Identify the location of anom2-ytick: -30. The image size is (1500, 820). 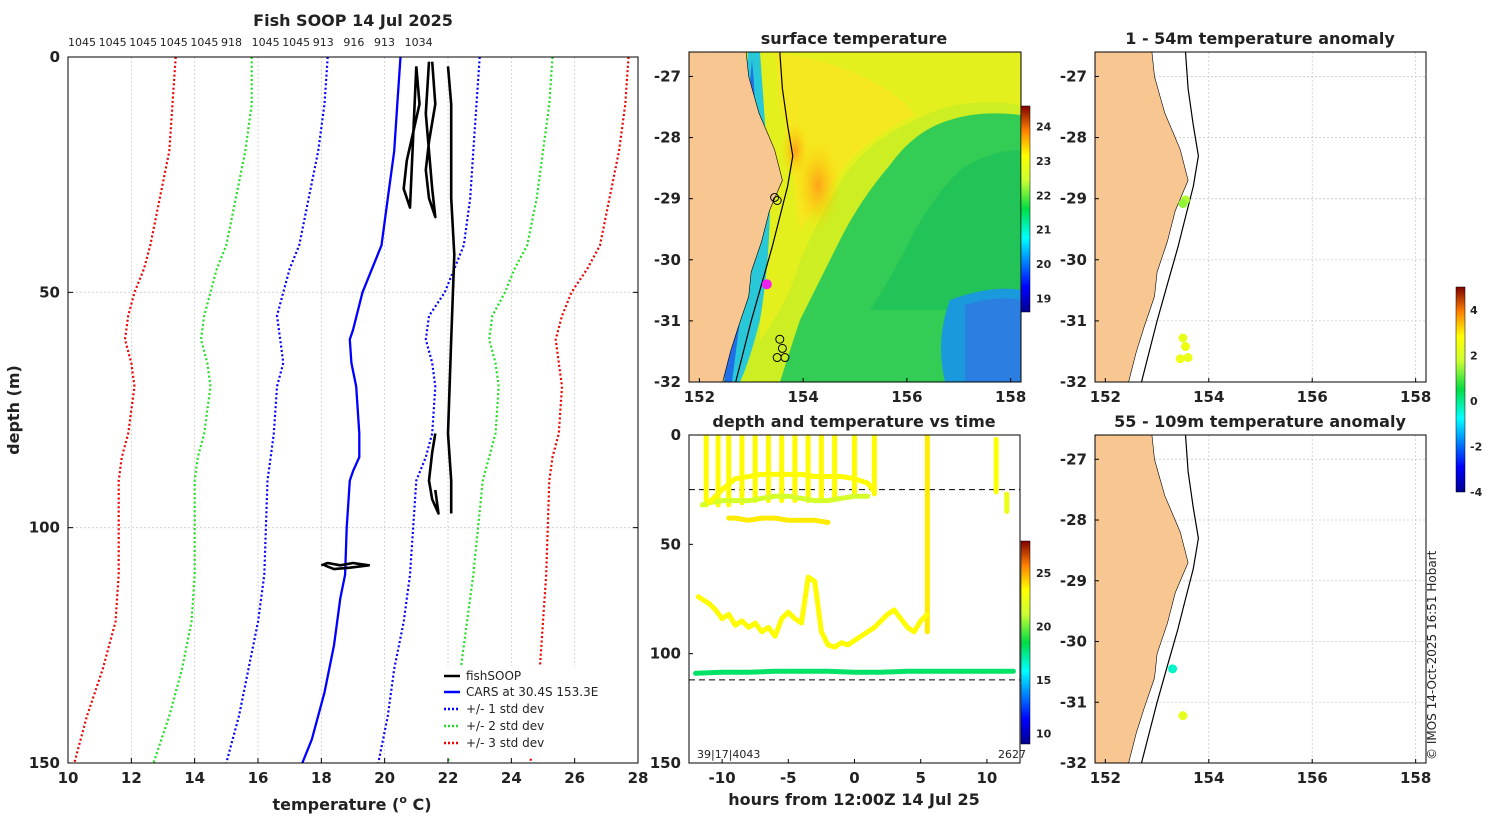
(1073, 642).